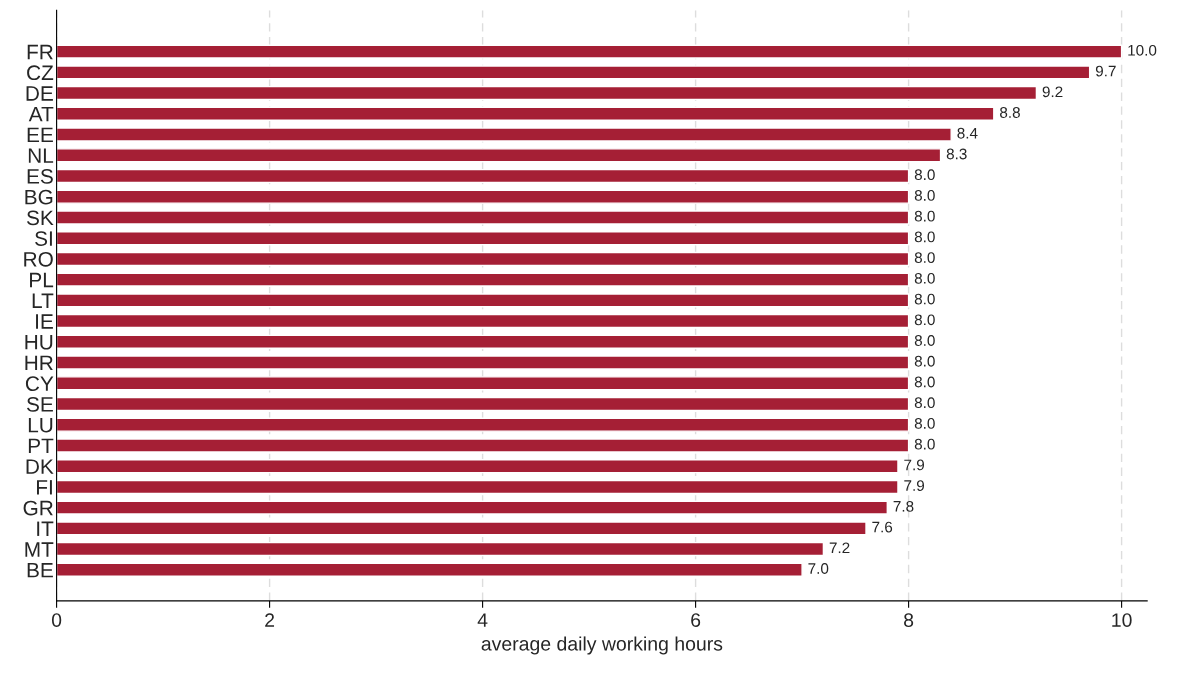  I want to click on y-tick-label: EE, so click(40, 135).